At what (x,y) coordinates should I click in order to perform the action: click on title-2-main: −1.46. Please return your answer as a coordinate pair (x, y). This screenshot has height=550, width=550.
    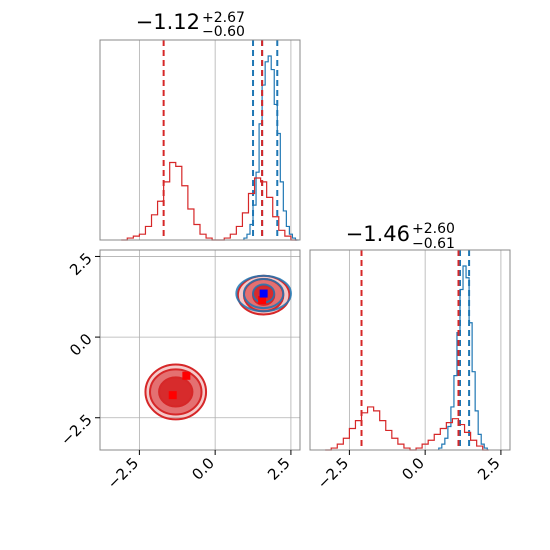
    Looking at the image, I should click on (378, 234).